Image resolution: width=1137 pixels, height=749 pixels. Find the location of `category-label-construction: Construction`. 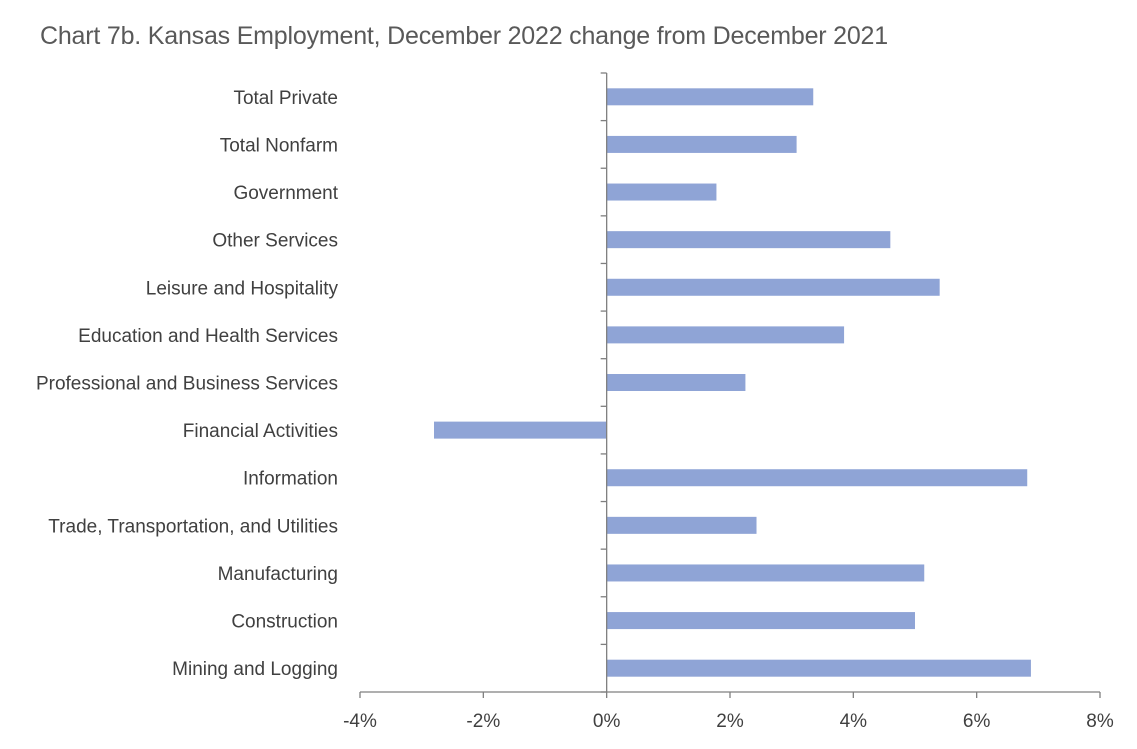

category-label-construction: Construction is located at coordinates (284, 622).